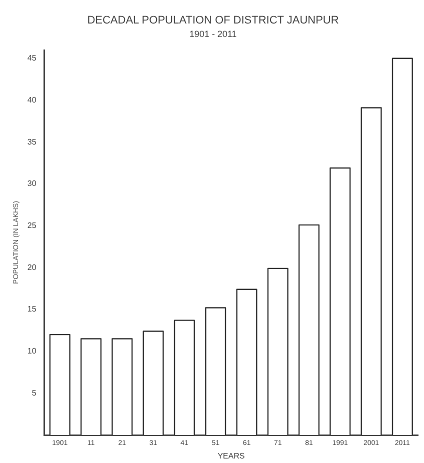 Image resolution: width=424 pixels, height=463 pixels. Describe the element at coordinates (213, 34) in the screenshot. I see `chart-subtitle: 1901 - 2011` at that location.